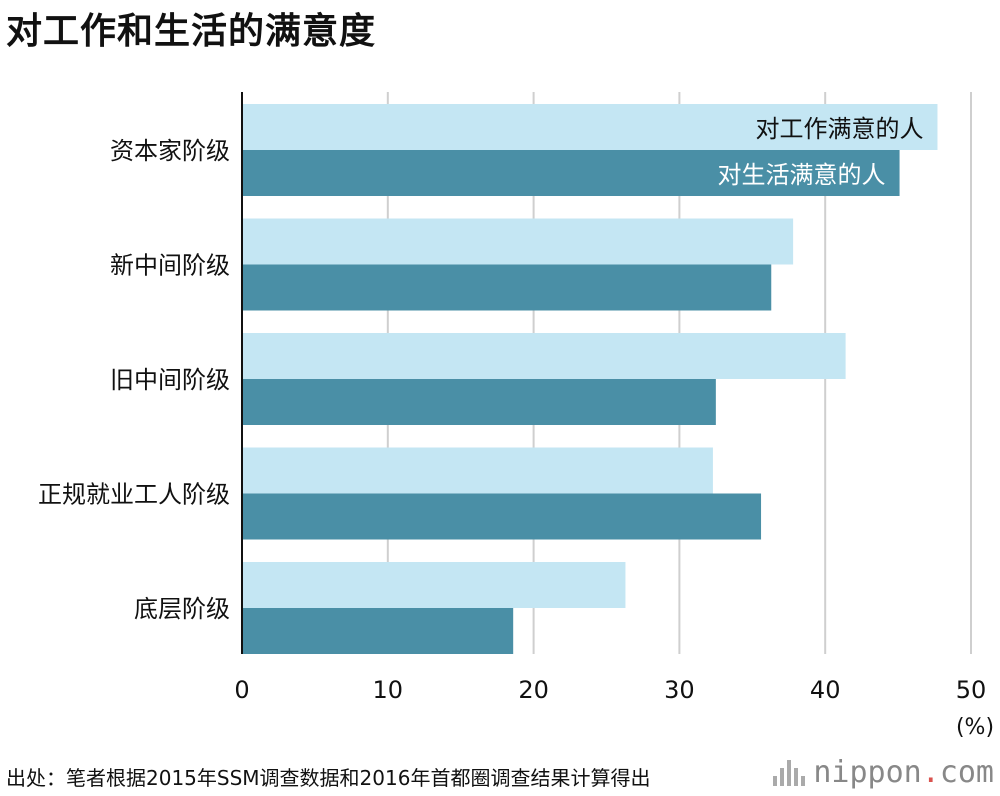 This screenshot has width=1000, height=796. I want to click on legend-label-1: 对生活满意的人, so click(802, 175).